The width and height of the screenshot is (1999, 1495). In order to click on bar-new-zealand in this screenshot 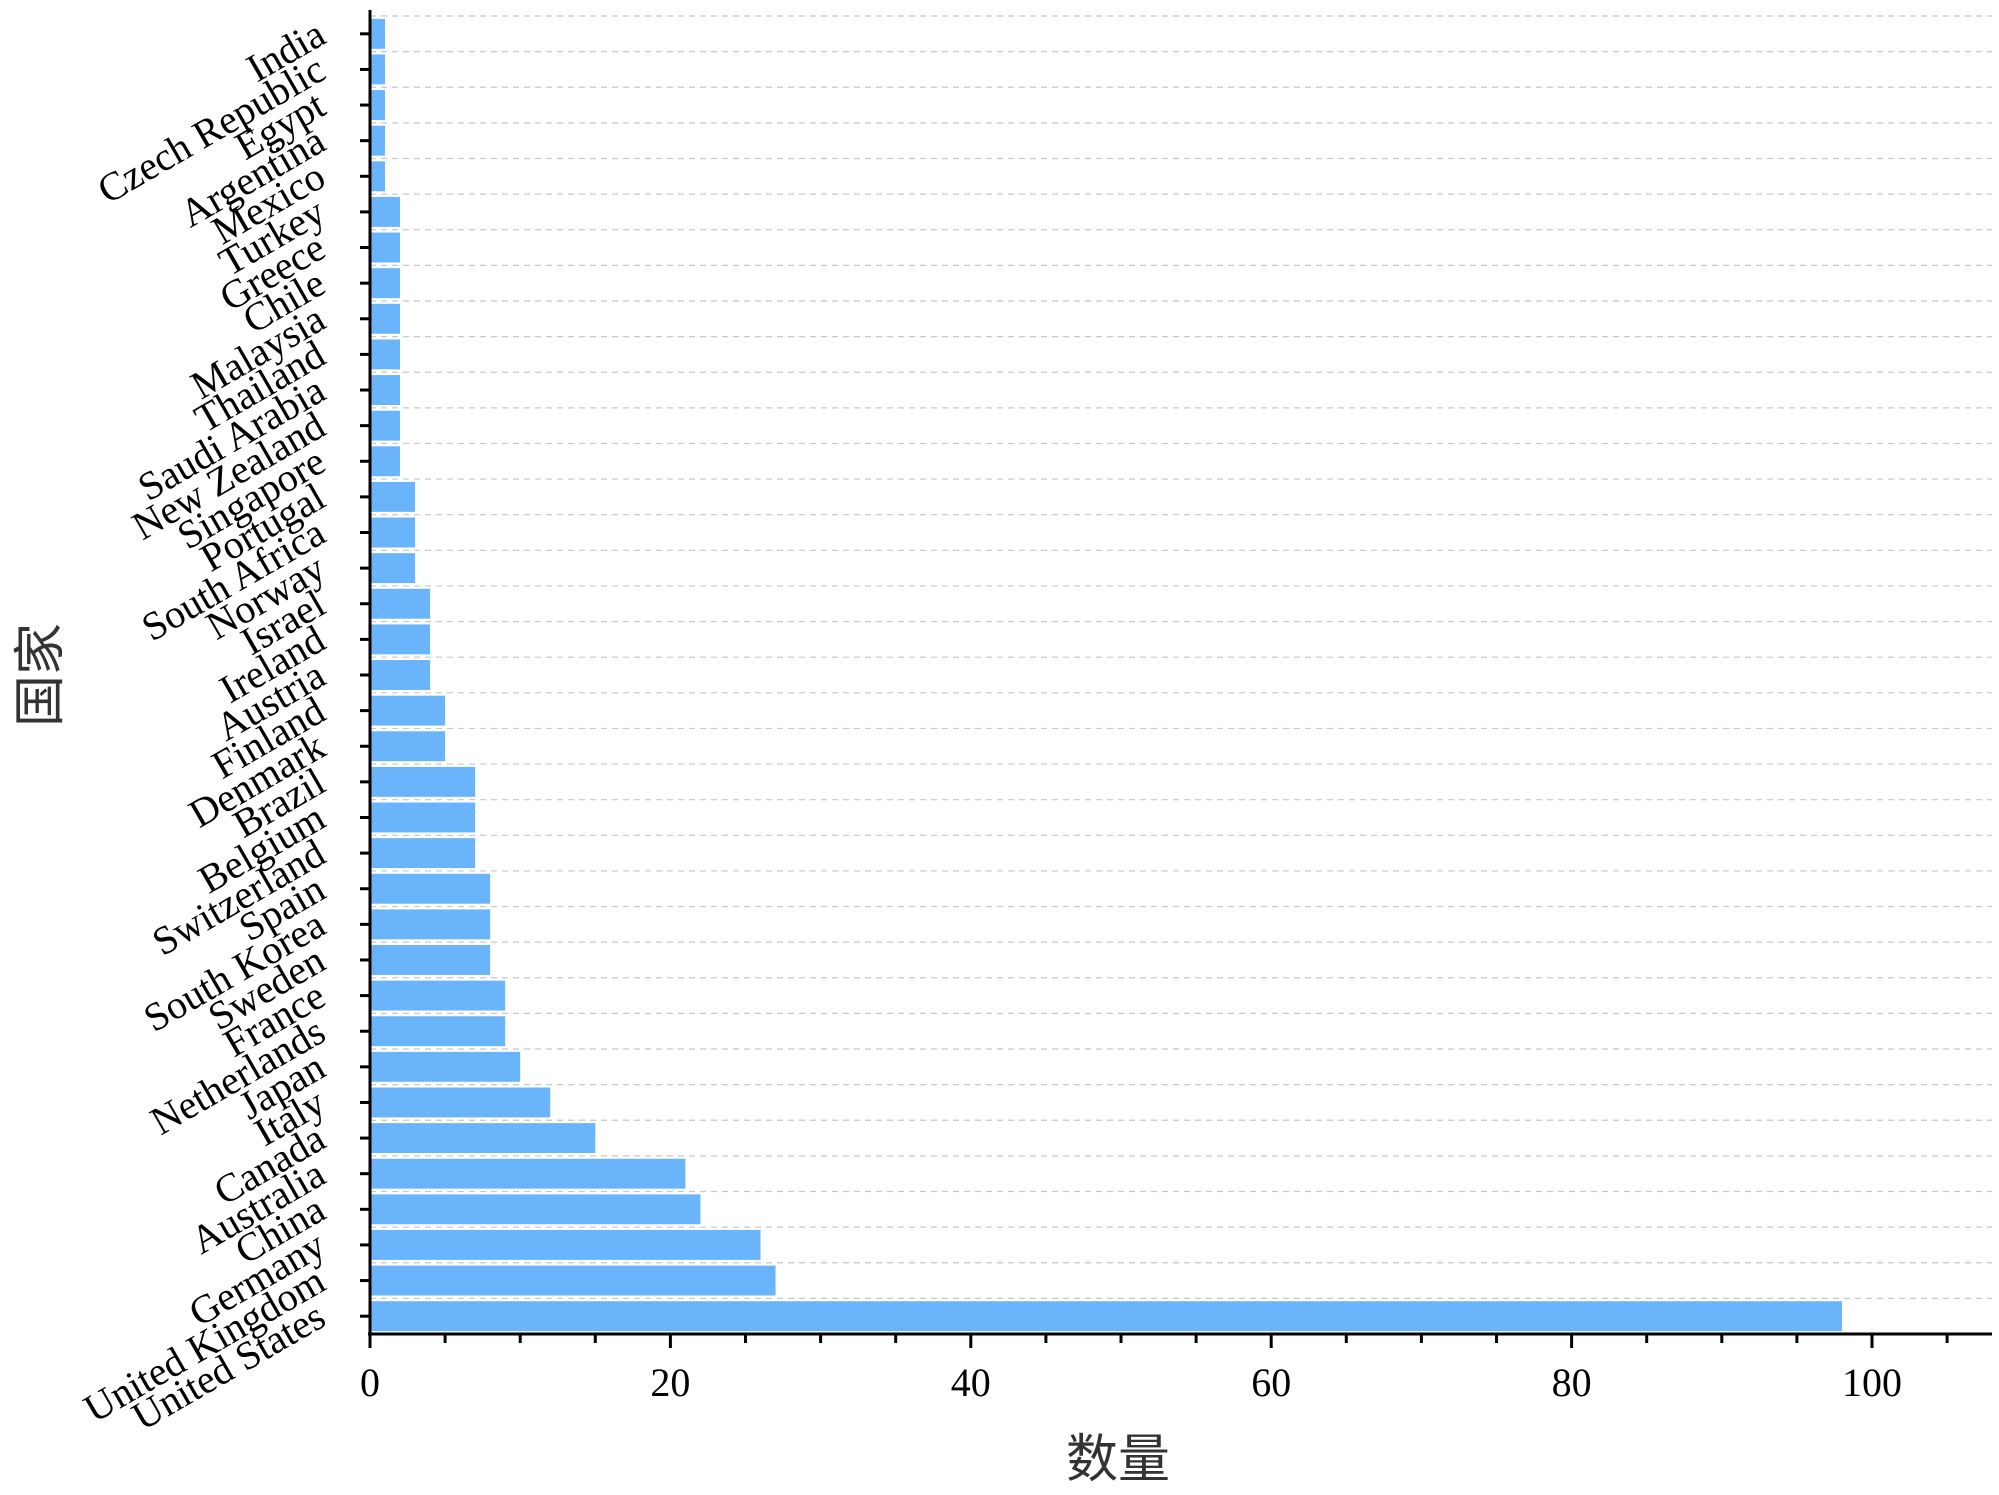, I will do `click(385, 425)`.